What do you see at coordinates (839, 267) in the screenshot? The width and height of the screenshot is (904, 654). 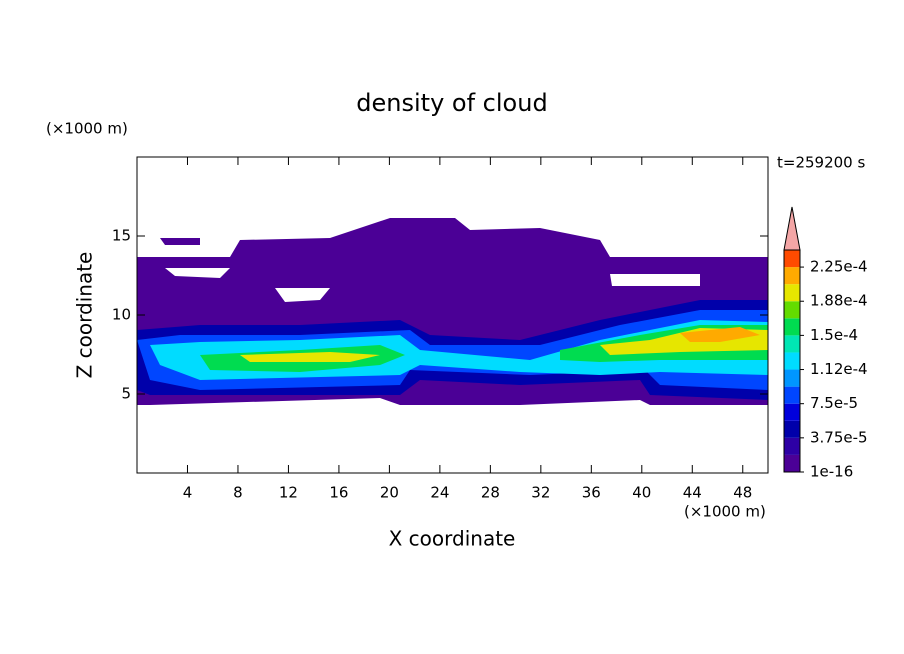 I see `colorbar-tick-label: 2.25e-4` at bounding box center [839, 267].